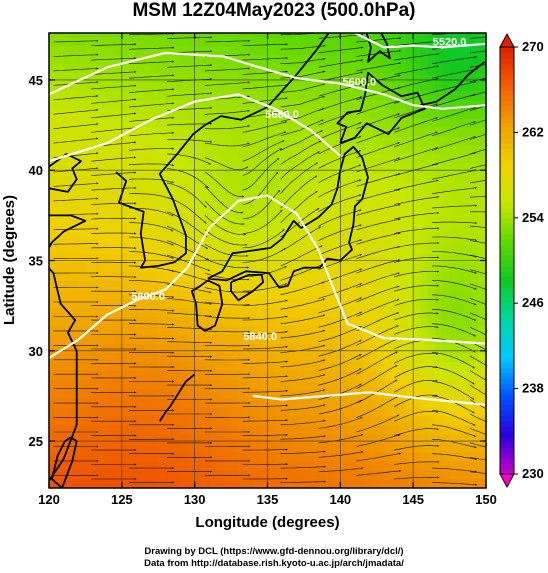  I want to click on coast-honshu, so click(288, 217).